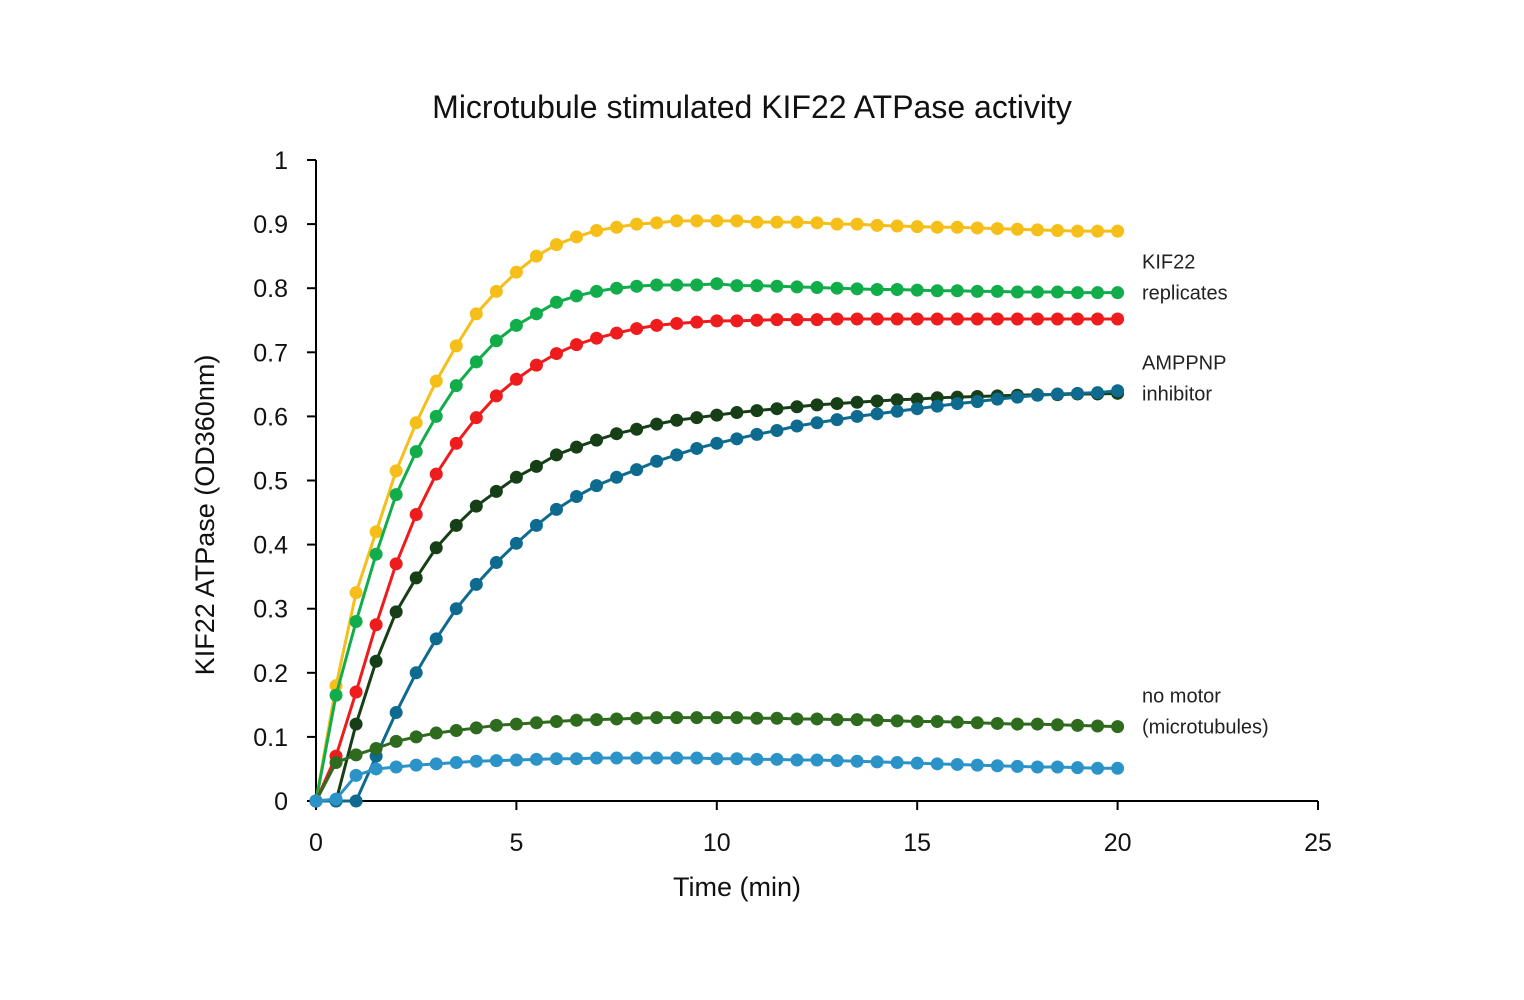  I want to click on x-tick-label: 10, so click(717, 843).